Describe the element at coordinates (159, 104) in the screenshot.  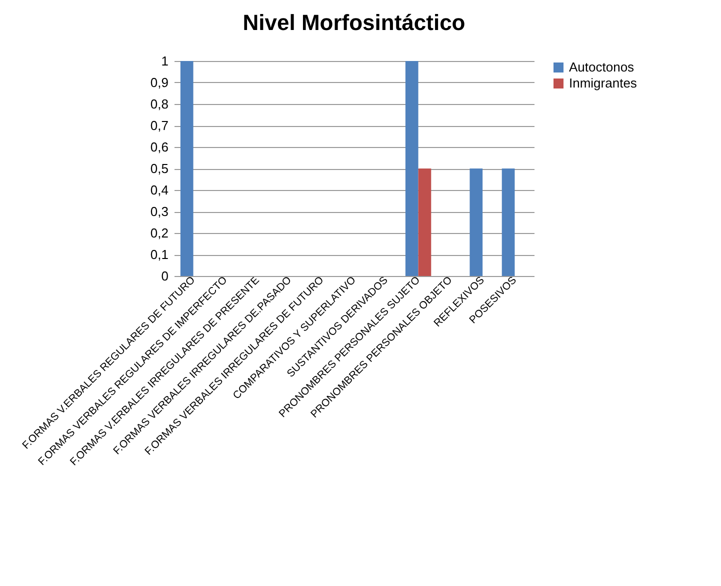
I see `y-tick-label: 0,8` at that location.